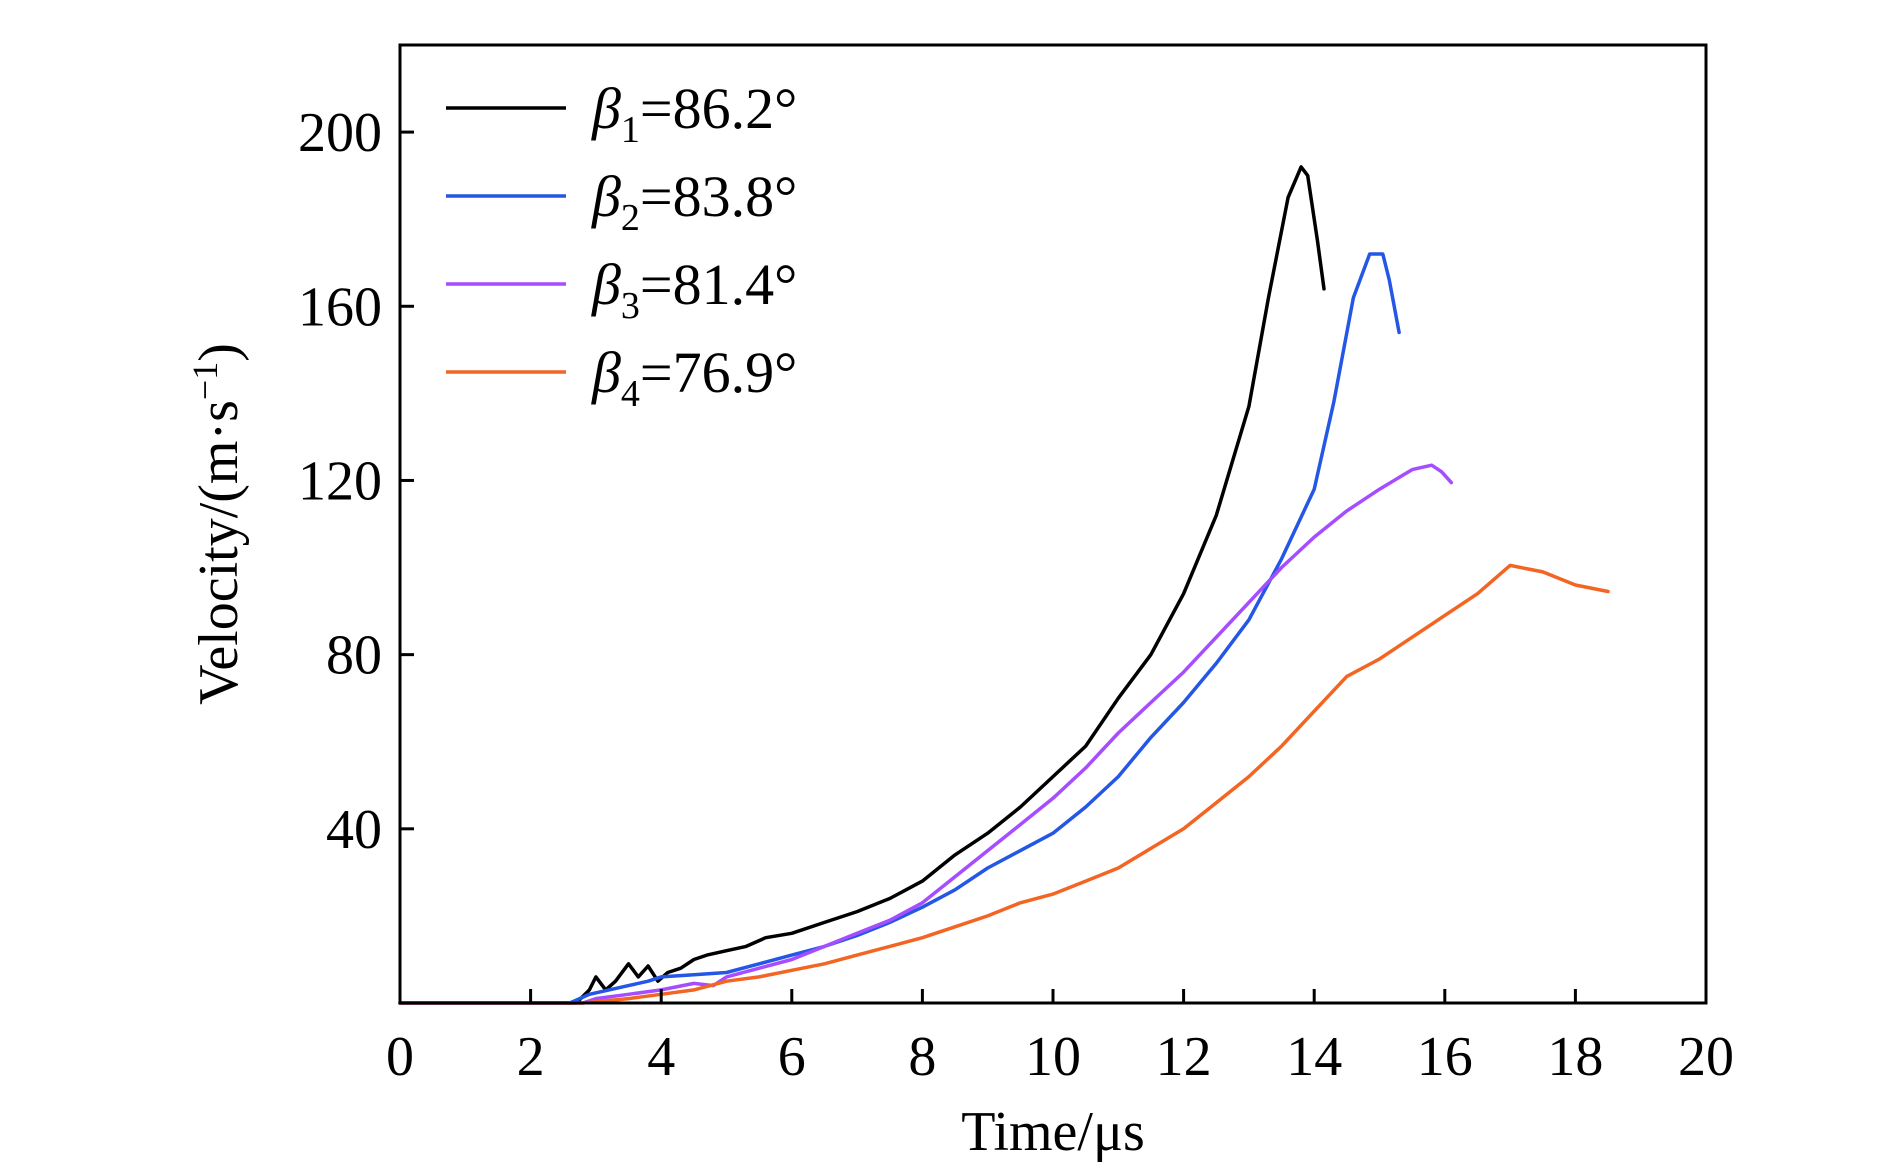  What do you see at coordinates (718, 196) in the screenshot?
I see `legend-value: =83.8°` at bounding box center [718, 196].